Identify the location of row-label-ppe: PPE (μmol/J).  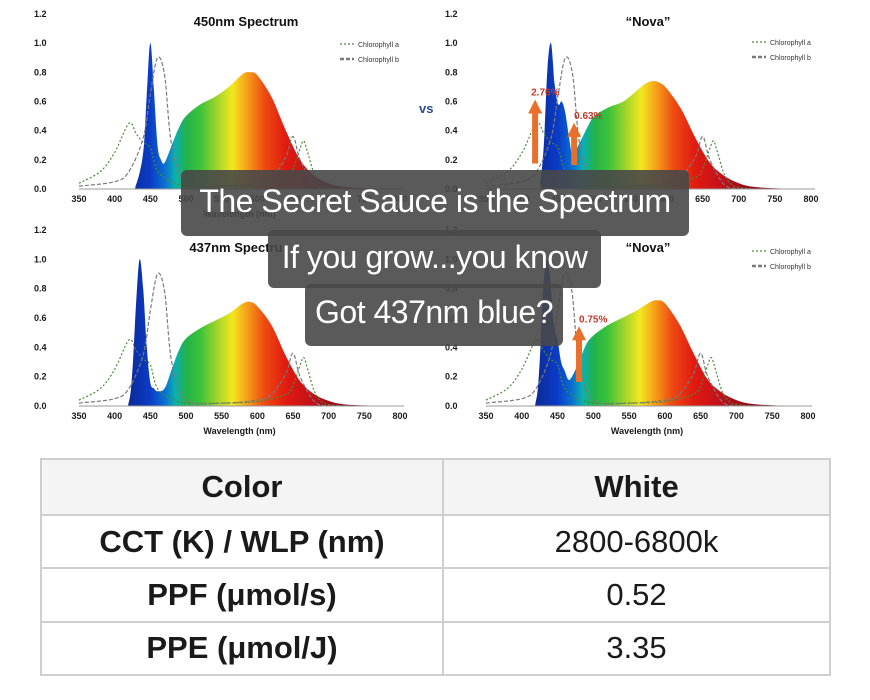
(242, 648).